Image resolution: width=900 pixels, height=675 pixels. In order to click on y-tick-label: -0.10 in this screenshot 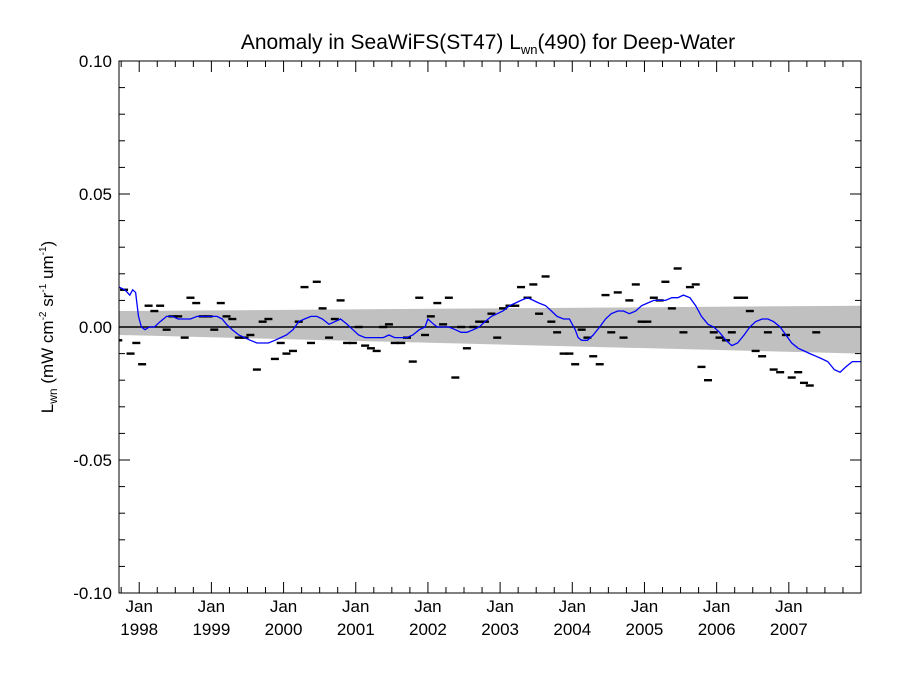, I will do `click(92, 593)`.